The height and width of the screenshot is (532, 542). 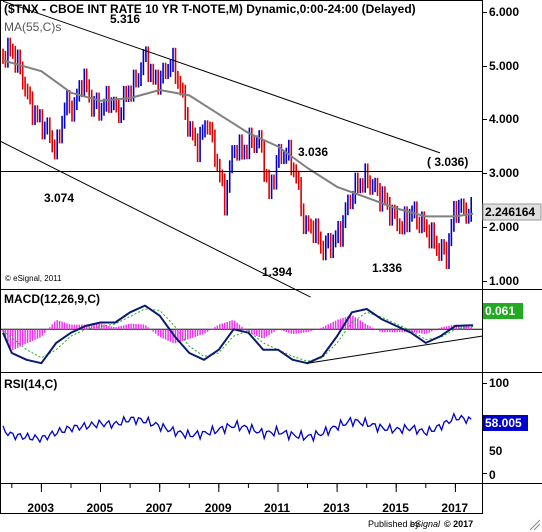 I want to click on y-tick-label: 3.000, so click(x=504, y=173).